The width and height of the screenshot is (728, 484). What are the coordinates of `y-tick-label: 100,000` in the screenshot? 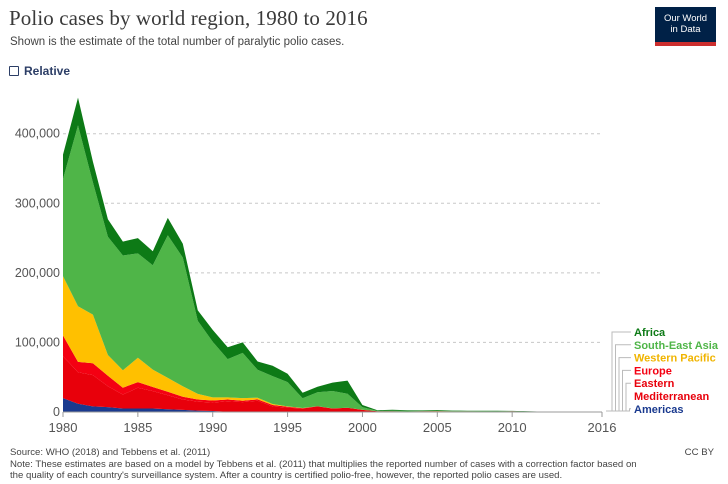 It's located at (37, 342).